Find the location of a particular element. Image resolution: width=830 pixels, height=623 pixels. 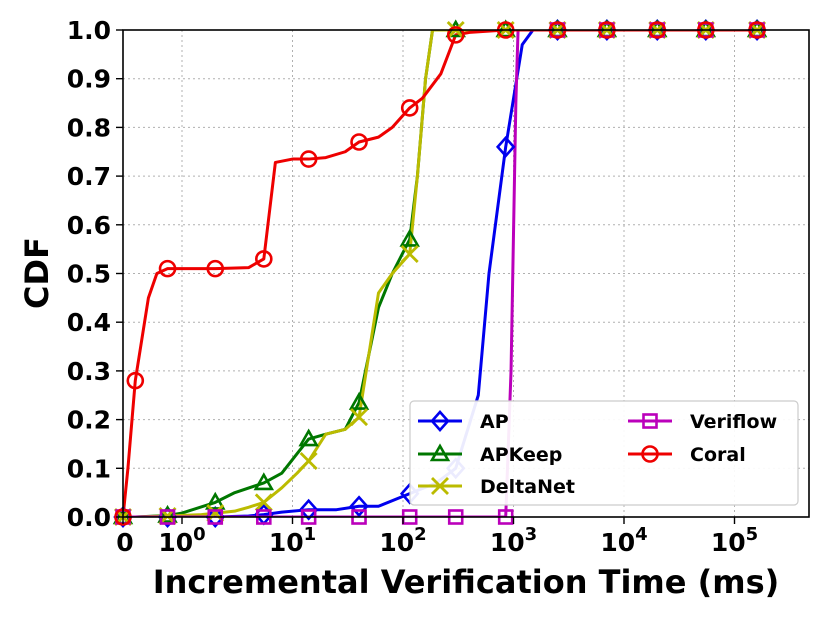

x-axis-title: Incremental Verification Time (ms) is located at coordinates (466, 582).